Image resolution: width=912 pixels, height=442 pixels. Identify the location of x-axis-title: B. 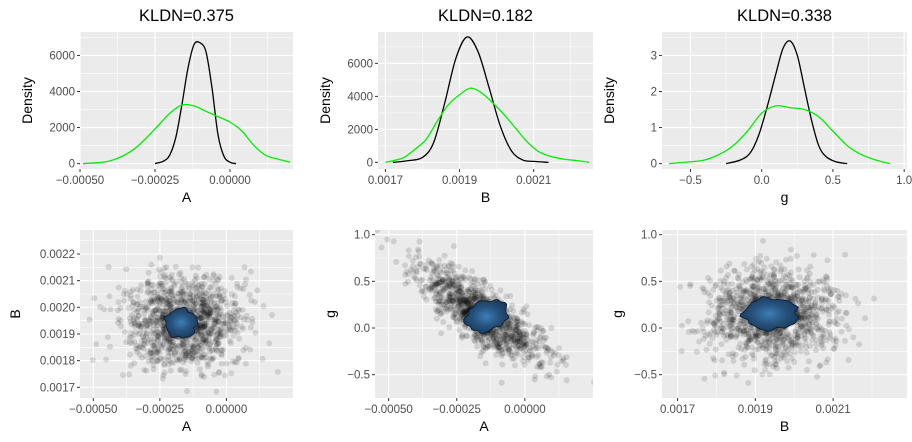
(485, 197).